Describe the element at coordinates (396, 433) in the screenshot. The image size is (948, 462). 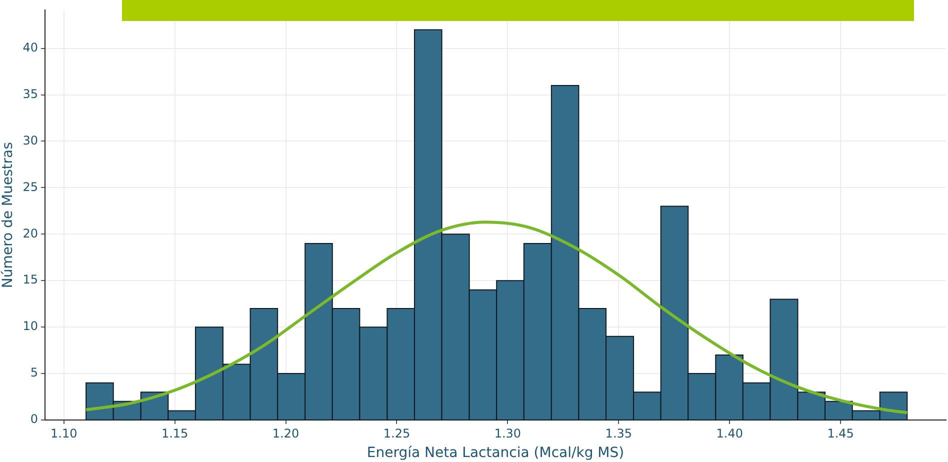
I see `x-tick-label: 1.25` at that location.